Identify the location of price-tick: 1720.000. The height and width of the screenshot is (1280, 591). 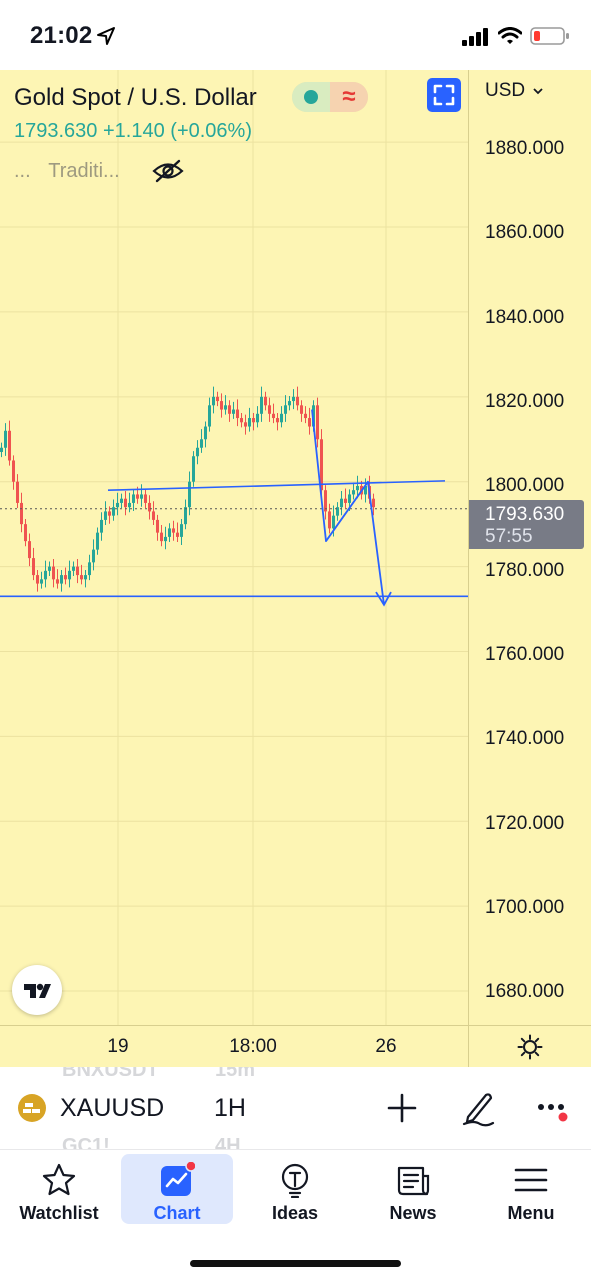
(525, 823).